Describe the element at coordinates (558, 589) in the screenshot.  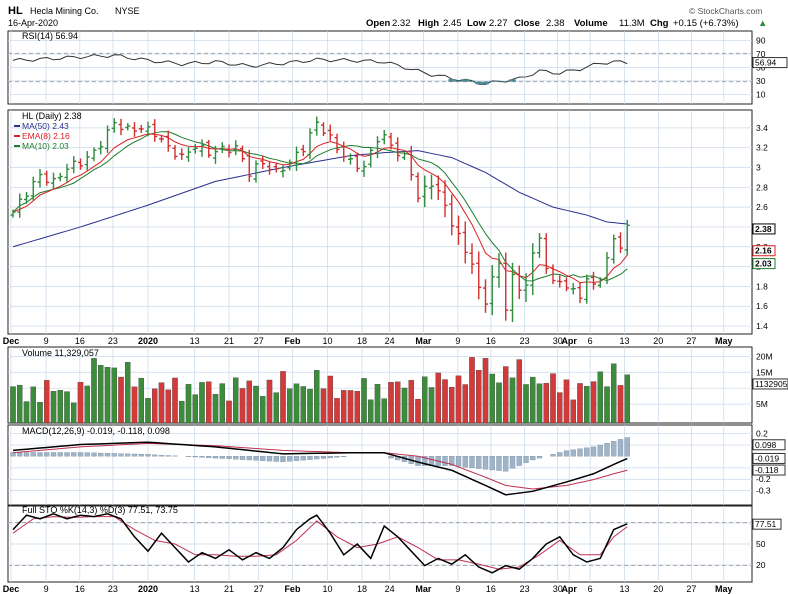
I see `sto-x-label: 30` at that location.